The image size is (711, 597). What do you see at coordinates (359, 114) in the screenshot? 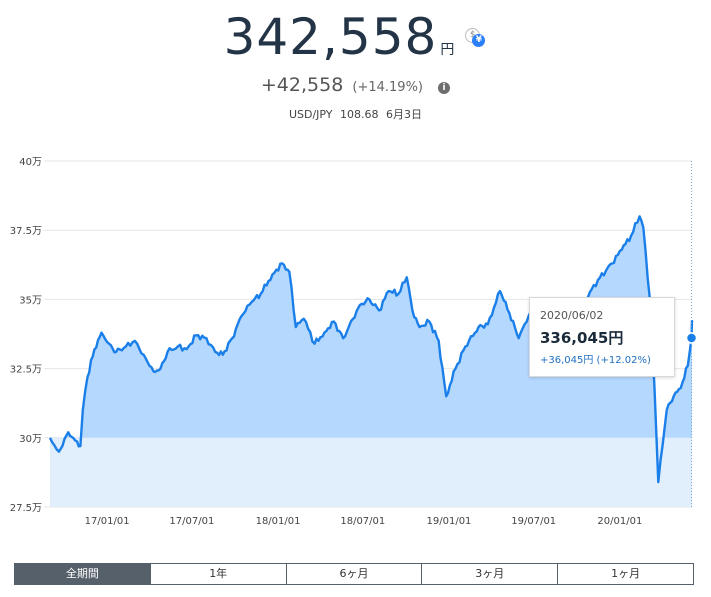
I see `rate-value: 108.68` at bounding box center [359, 114].